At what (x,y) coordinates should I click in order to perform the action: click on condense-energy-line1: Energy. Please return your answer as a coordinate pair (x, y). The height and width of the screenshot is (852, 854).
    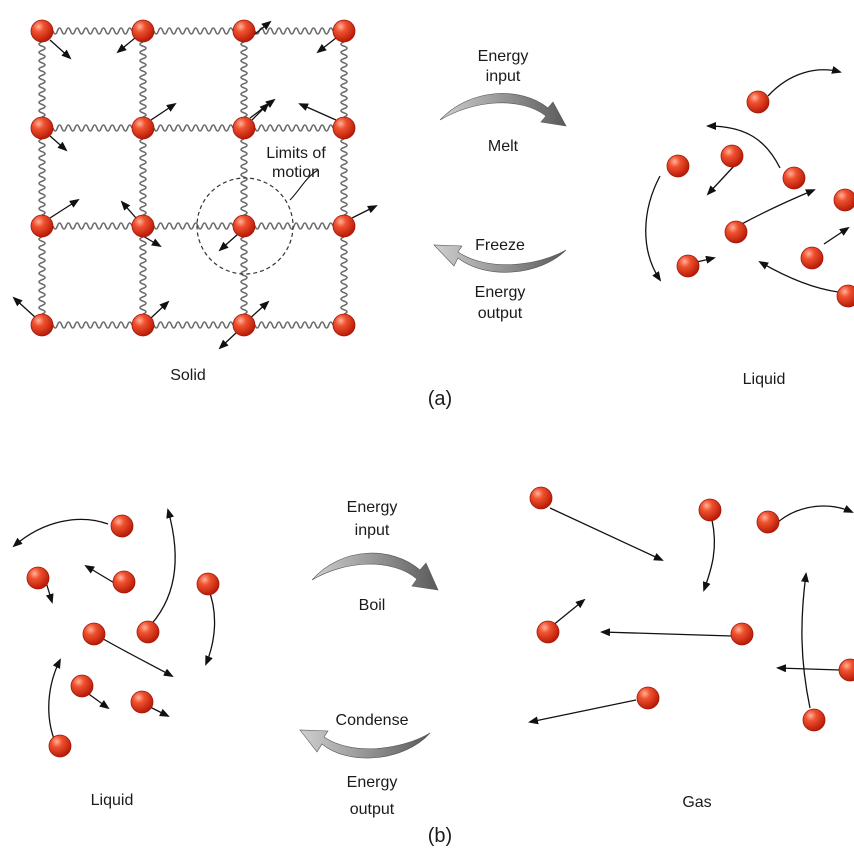
    Looking at the image, I should click on (372, 782).